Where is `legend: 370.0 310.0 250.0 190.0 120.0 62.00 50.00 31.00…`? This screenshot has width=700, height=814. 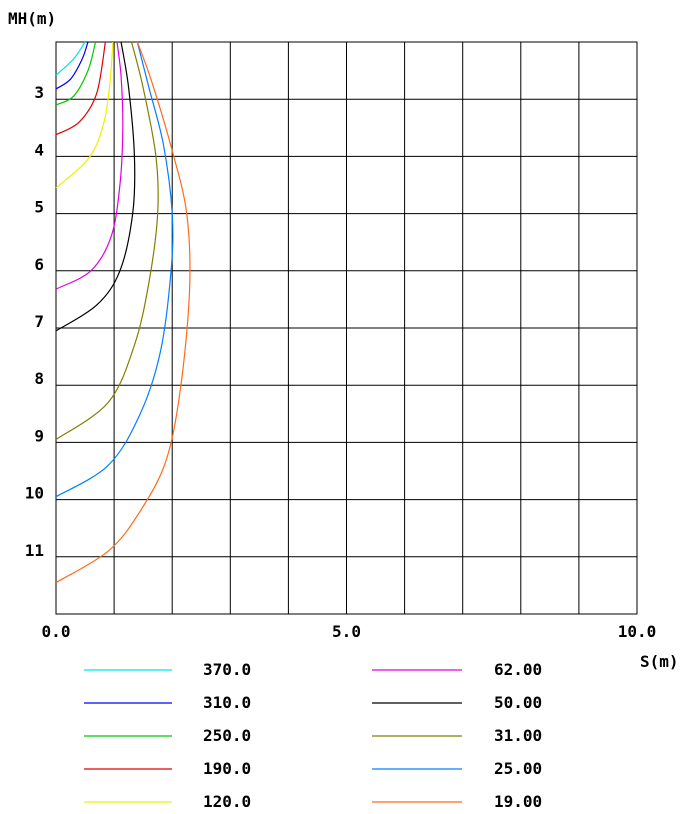 legend: 370.0 310.0 250.0 190.0 120.0 62.00 50.00 31.00… is located at coordinates (313, 735).